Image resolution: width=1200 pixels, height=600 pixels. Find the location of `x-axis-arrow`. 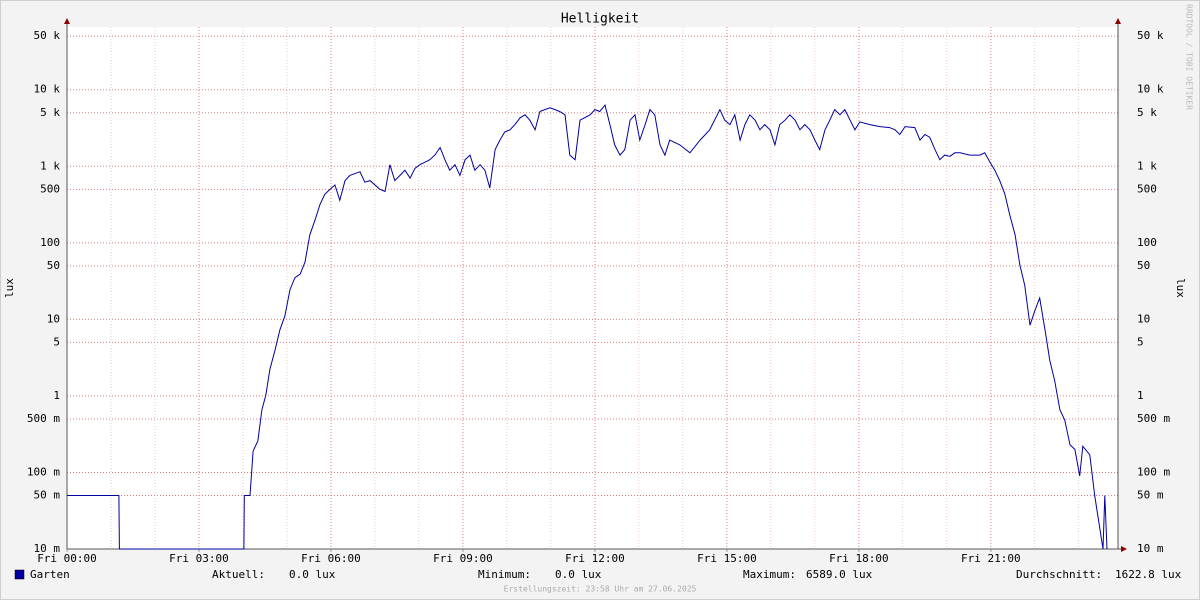

x-axis-arrow is located at coordinates (1124, 549).